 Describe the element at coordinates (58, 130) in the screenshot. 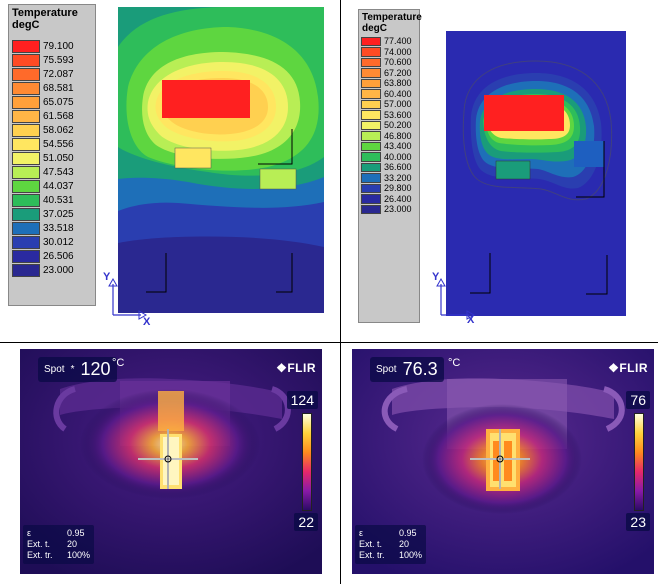

I see `legend-value: 58.062` at that location.